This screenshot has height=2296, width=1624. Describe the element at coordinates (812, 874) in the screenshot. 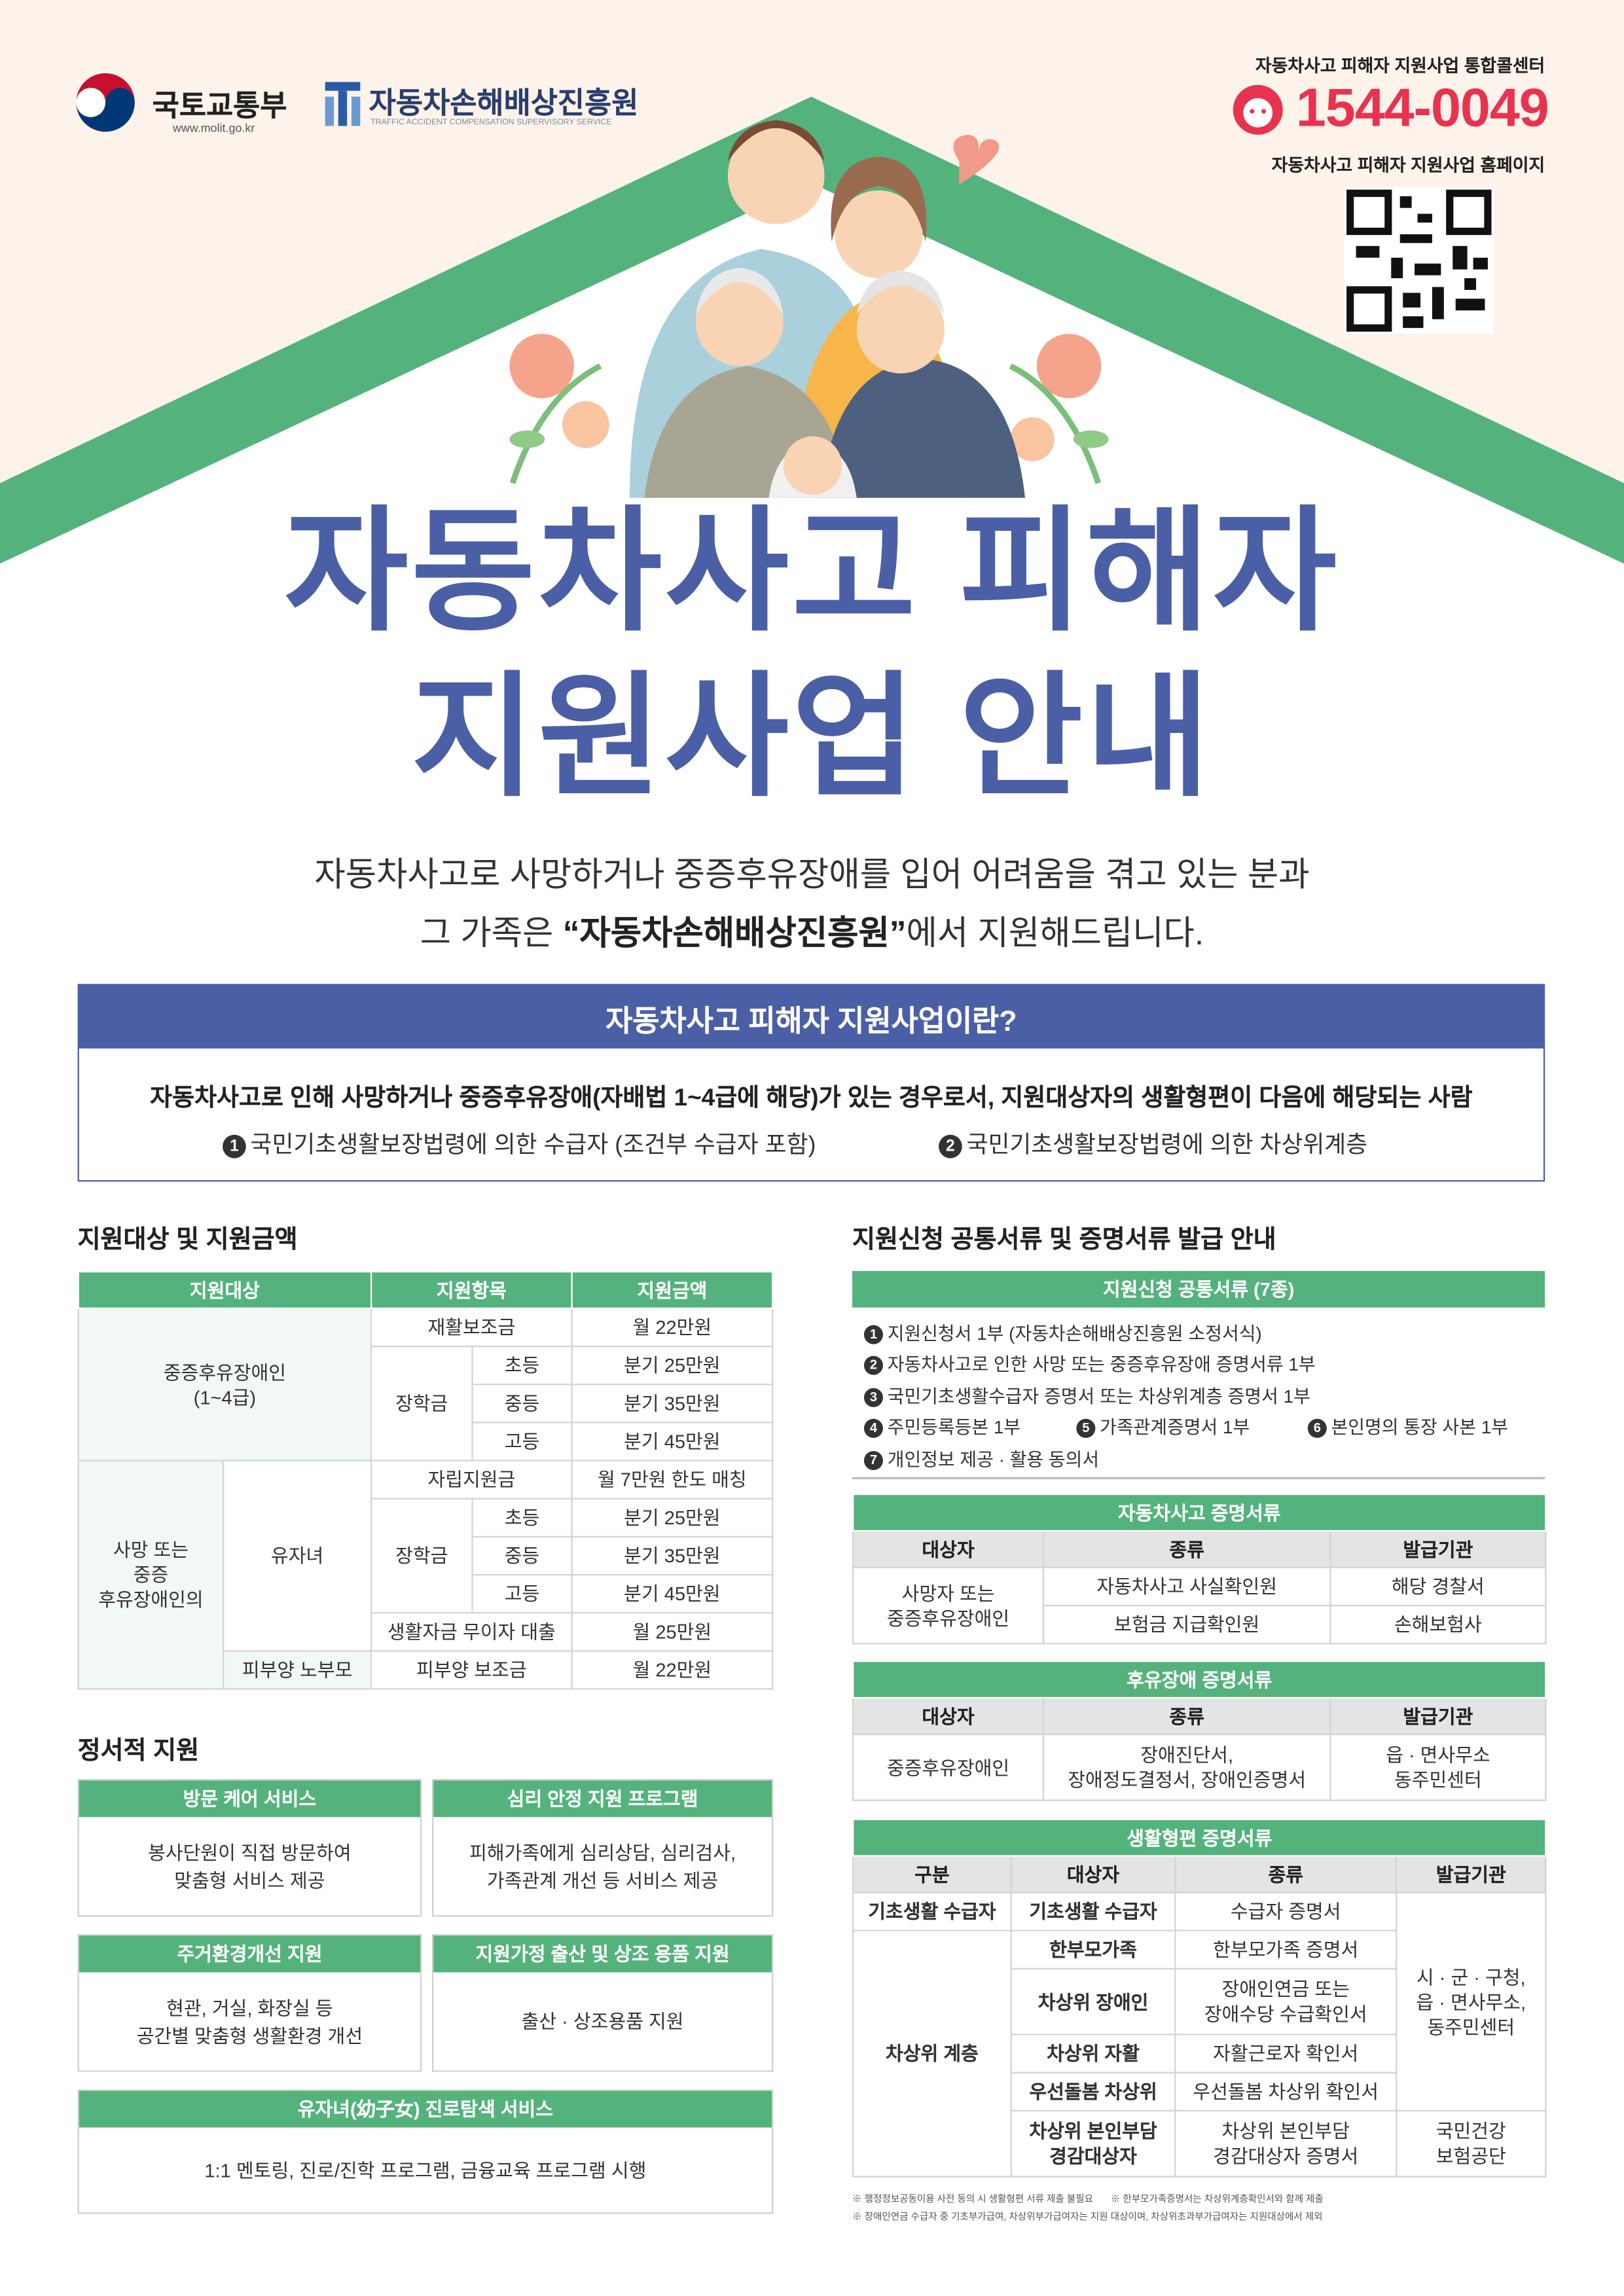

I see `intro-line: 자동차사고로 사망하거나 중증후유장애를 입어 어려움을 겪고 있는 분과` at that location.